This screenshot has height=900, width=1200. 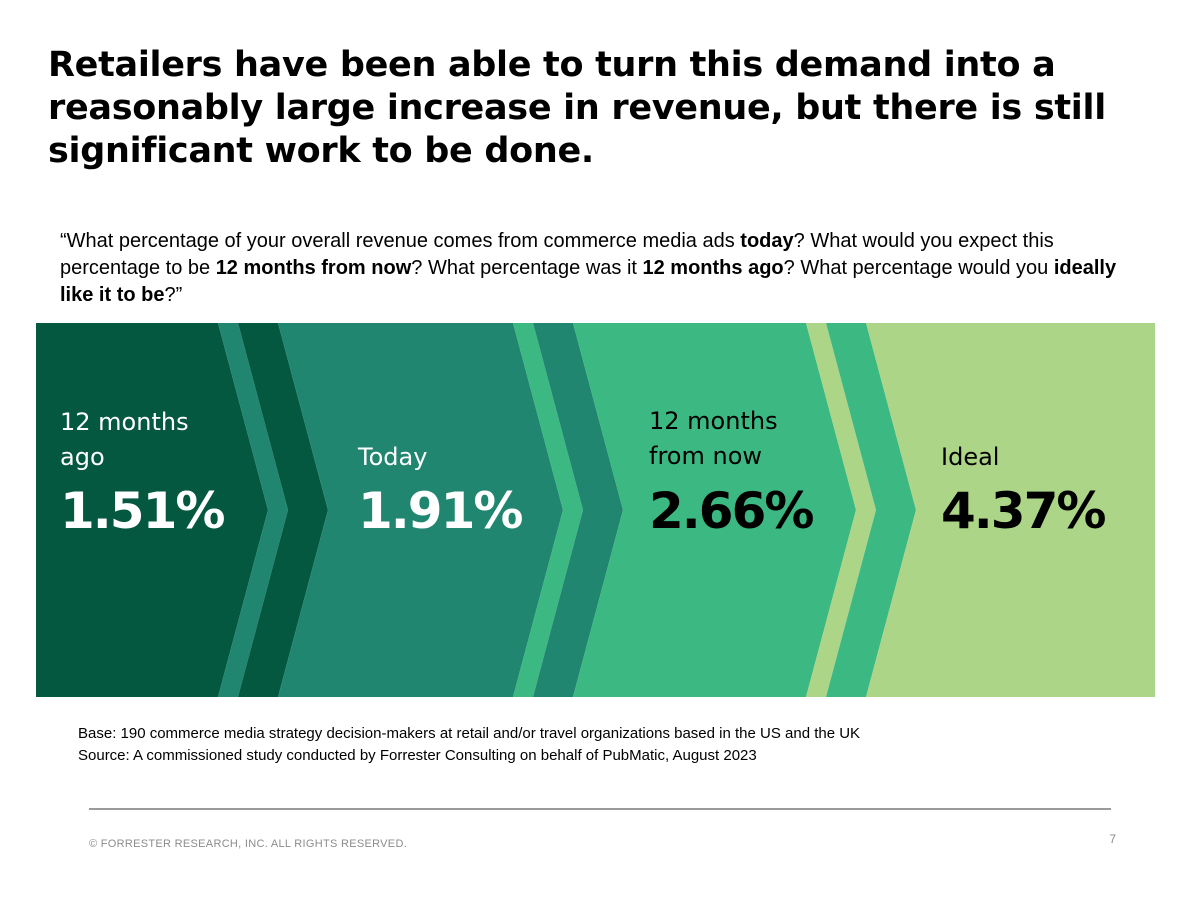 What do you see at coordinates (1023, 511) in the screenshot?
I see `stage-value: 4.37%` at bounding box center [1023, 511].